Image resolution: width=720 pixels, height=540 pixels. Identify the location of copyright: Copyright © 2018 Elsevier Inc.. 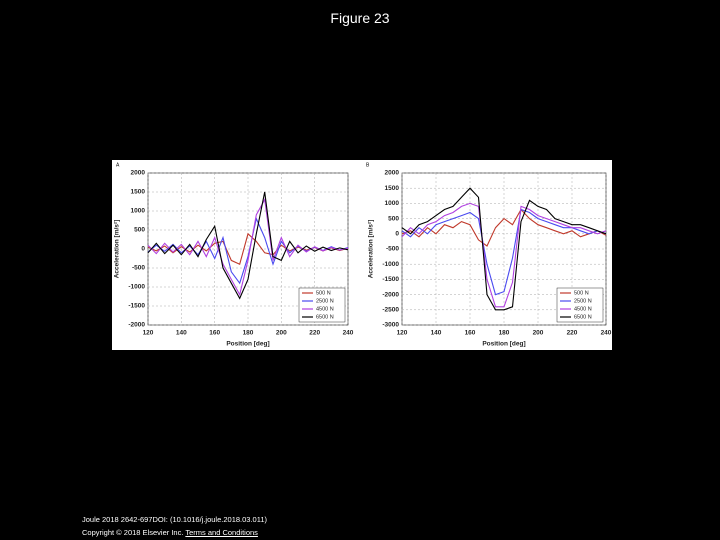
(133, 532).